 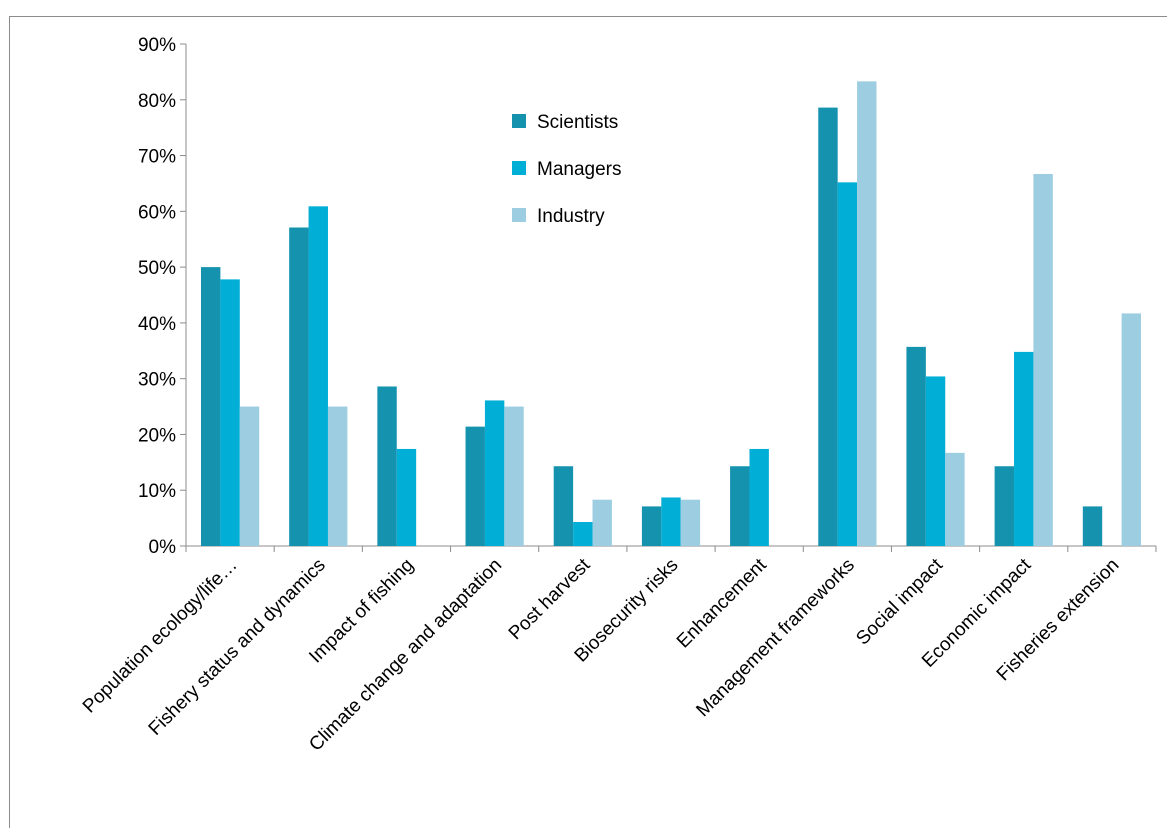 What do you see at coordinates (157, 324) in the screenshot?
I see `y-tick-label: 40%` at bounding box center [157, 324].